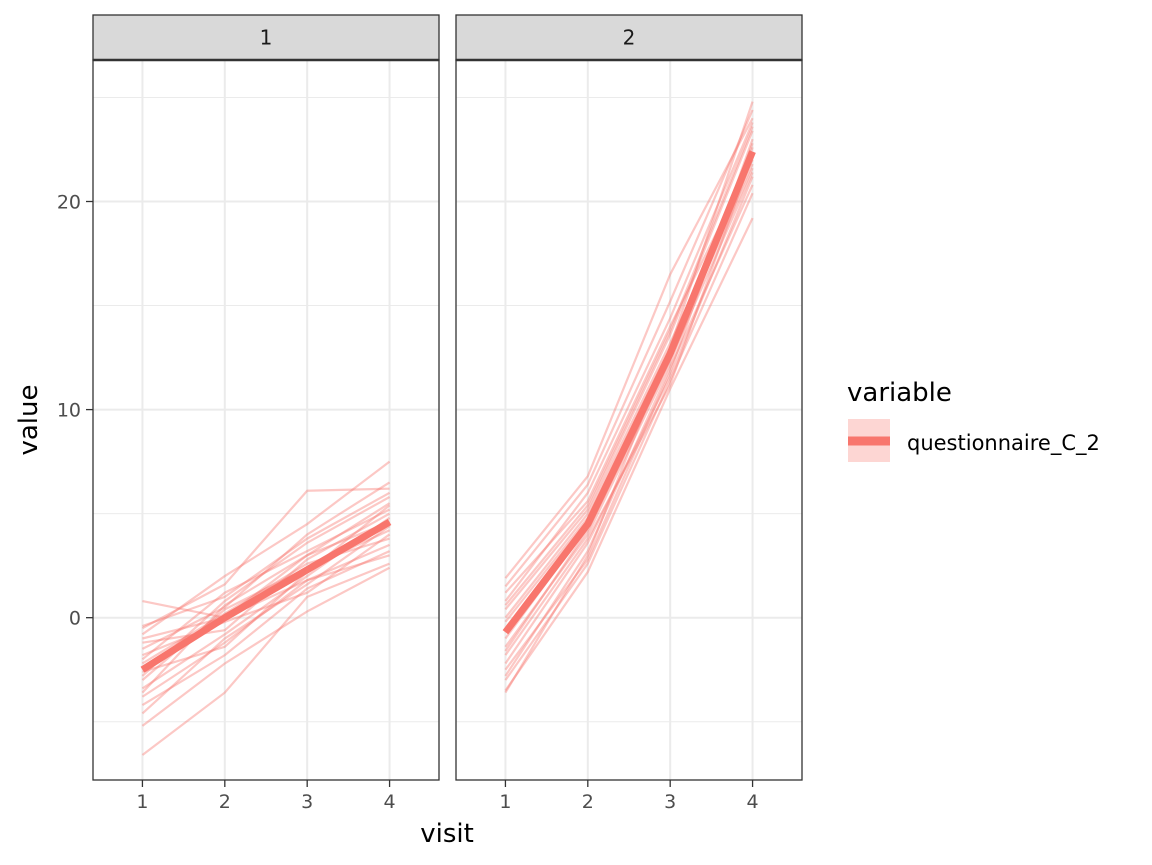  I want to click on y-axis: 0 10 20, so click(75, 411).